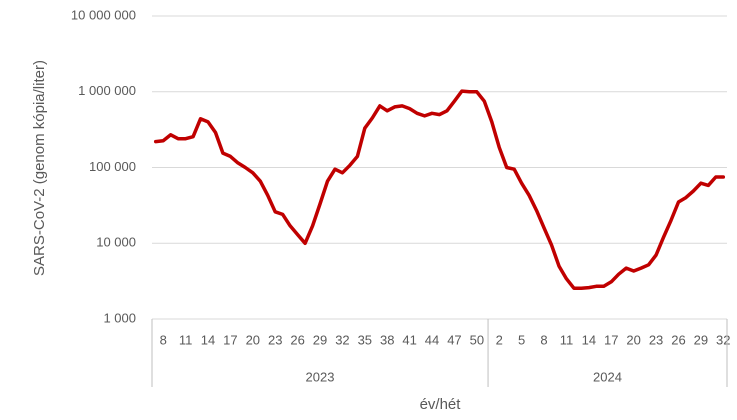  Describe the element at coordinates (409, 339) in the screenshot. I see `x-tick-label: 41` at that location.